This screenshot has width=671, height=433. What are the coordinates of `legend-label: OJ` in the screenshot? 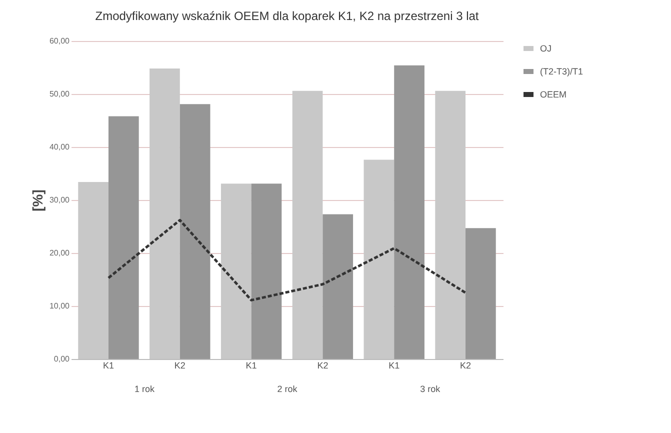 It's located at (546, 49).